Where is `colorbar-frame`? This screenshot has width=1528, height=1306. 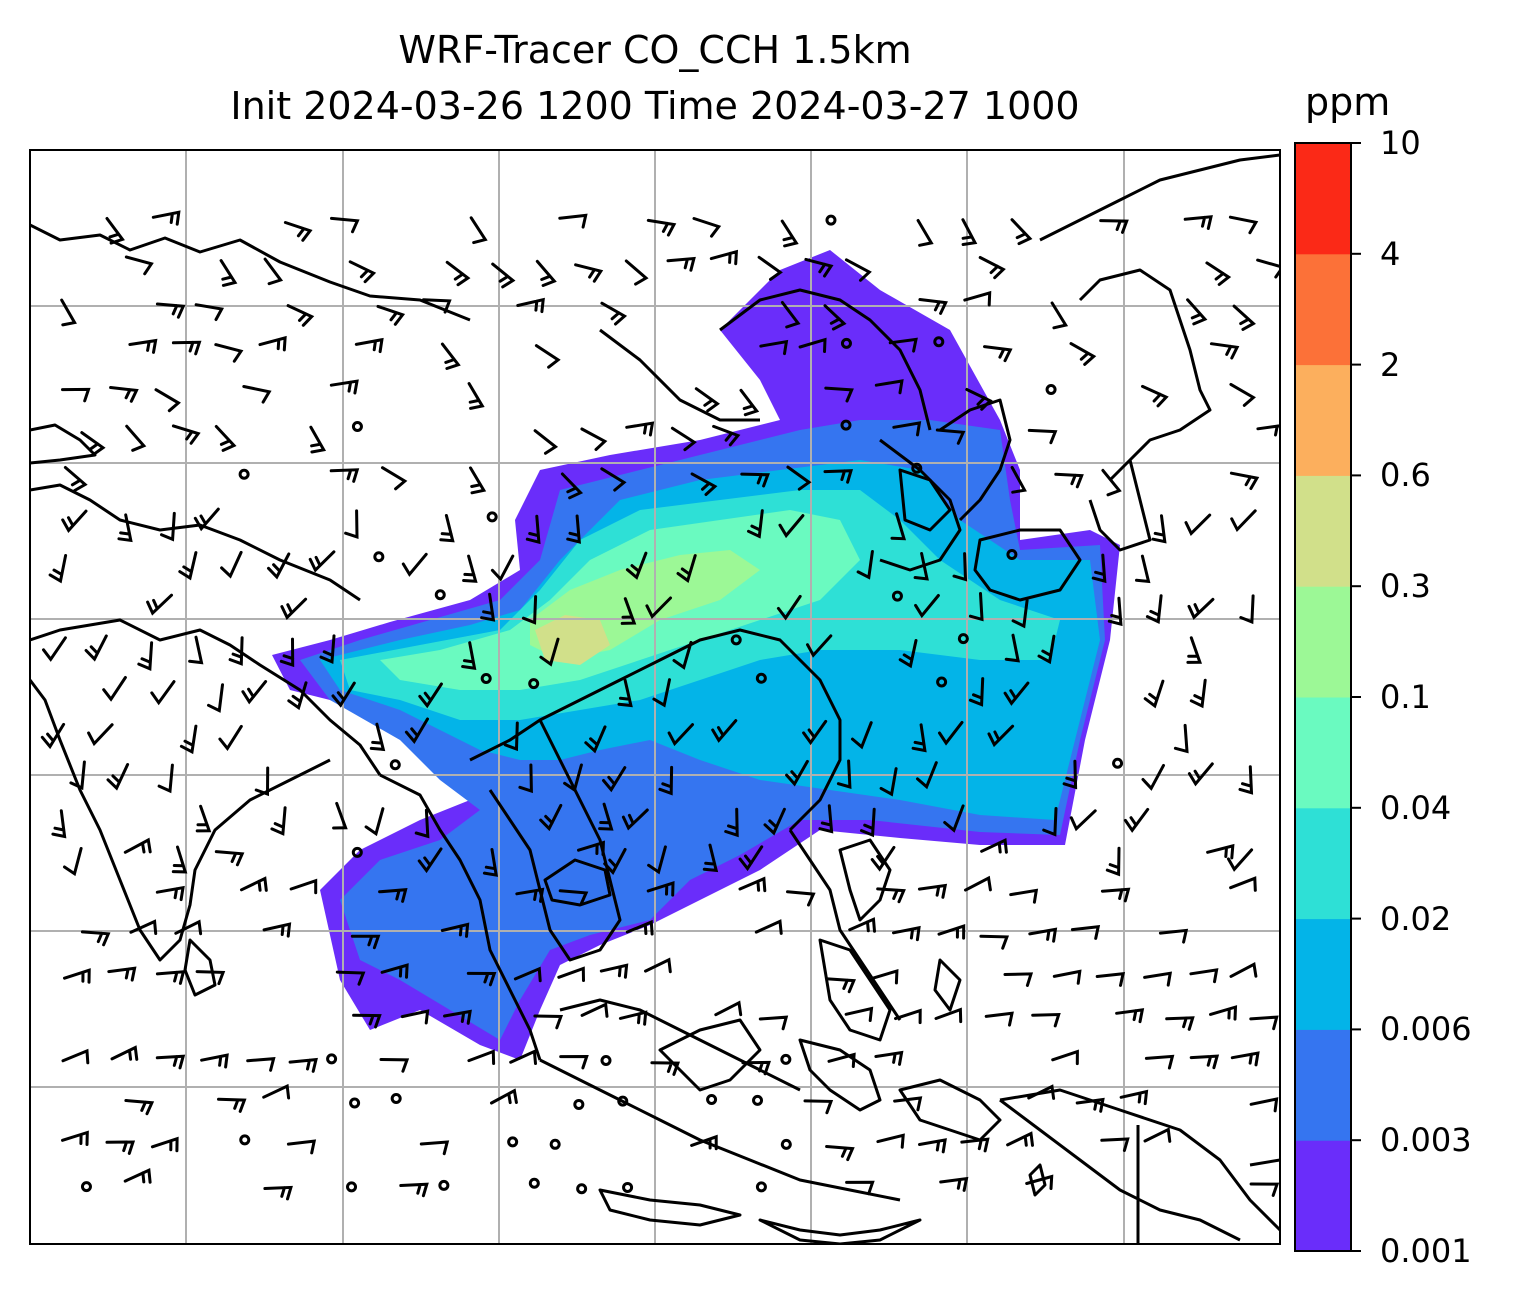 colorbar-frame is located at coordinates (1323, 697).